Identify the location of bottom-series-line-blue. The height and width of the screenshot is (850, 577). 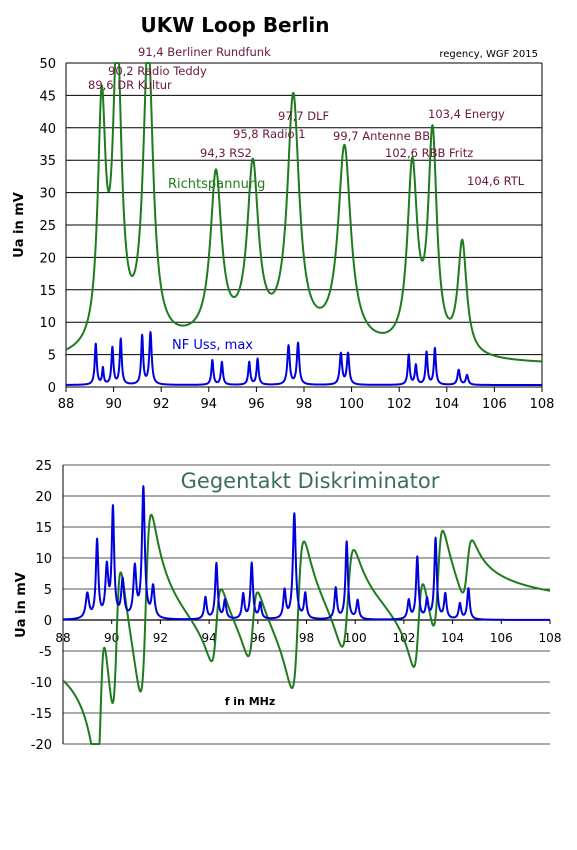
(306, 553).